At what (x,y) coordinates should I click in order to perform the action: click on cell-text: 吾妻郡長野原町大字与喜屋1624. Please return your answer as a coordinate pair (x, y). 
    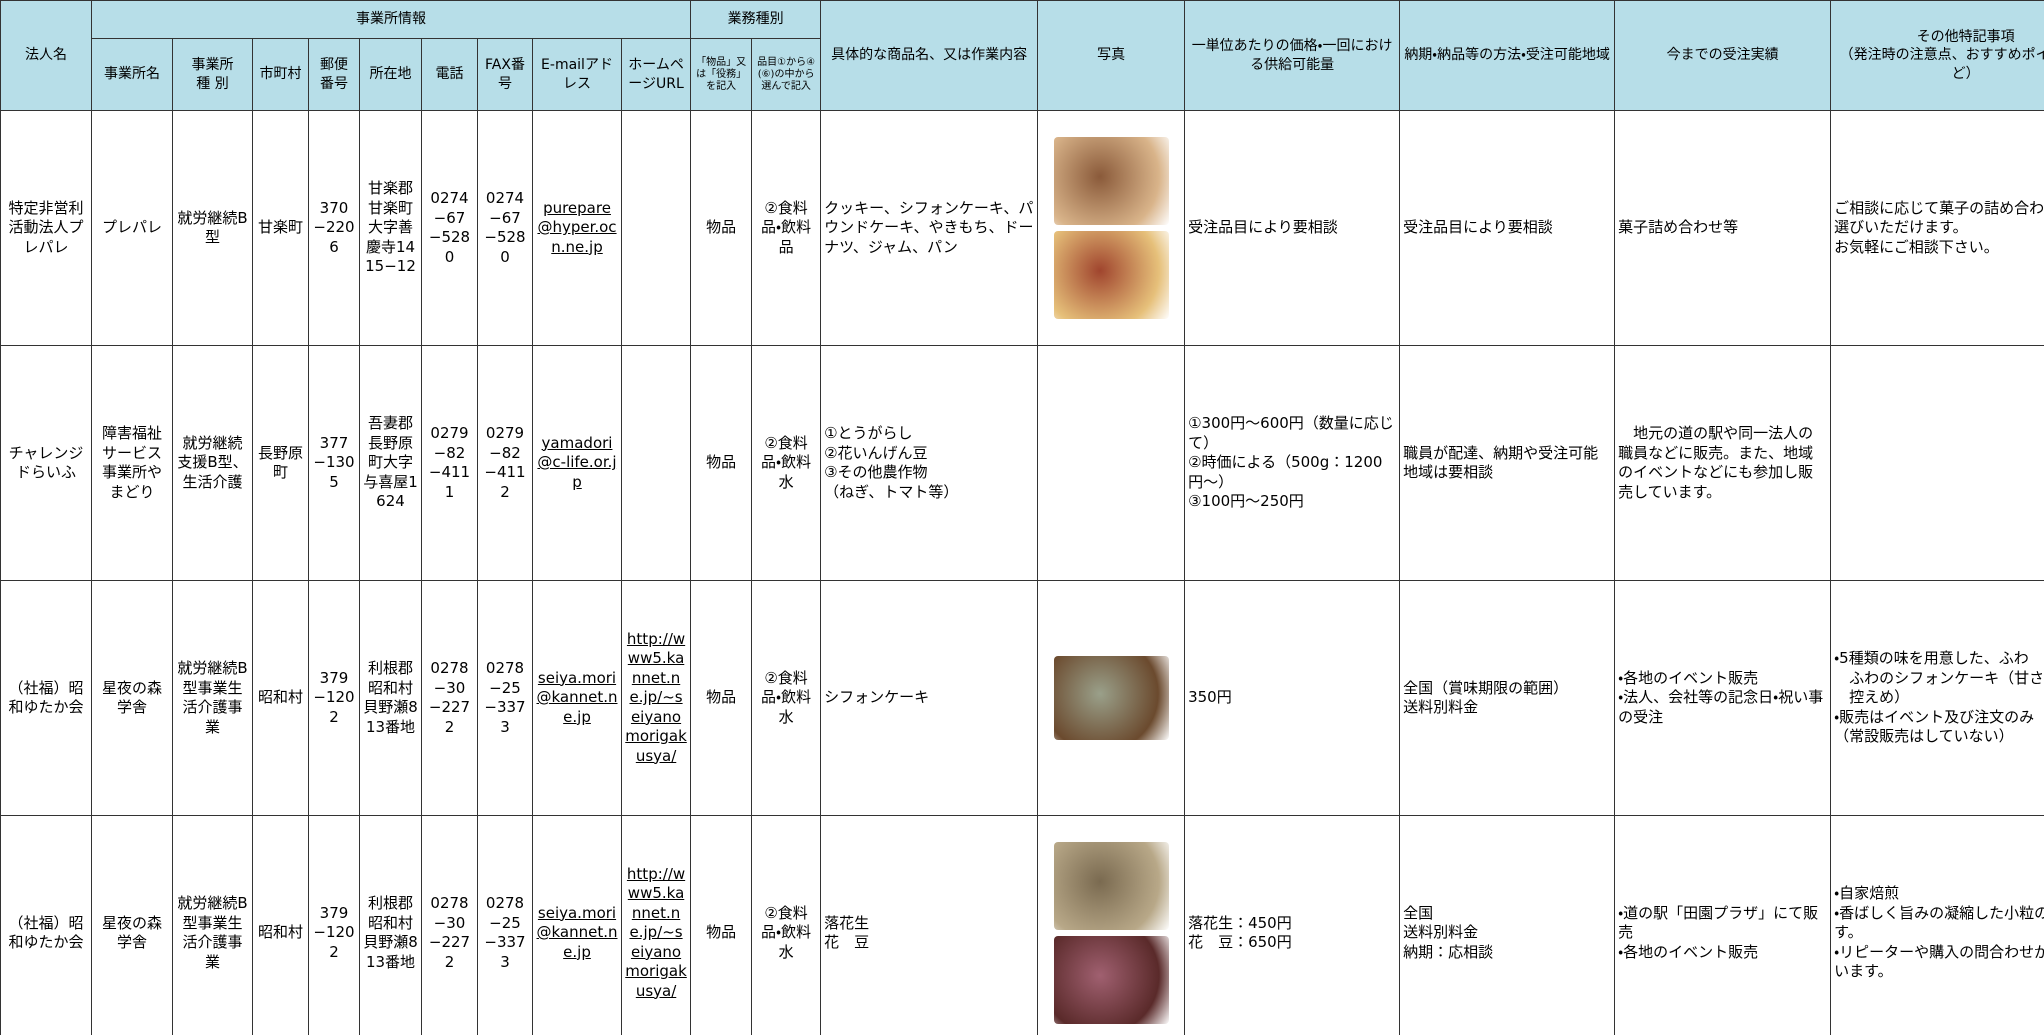
    Looking at the image, I should click on (390, 462).